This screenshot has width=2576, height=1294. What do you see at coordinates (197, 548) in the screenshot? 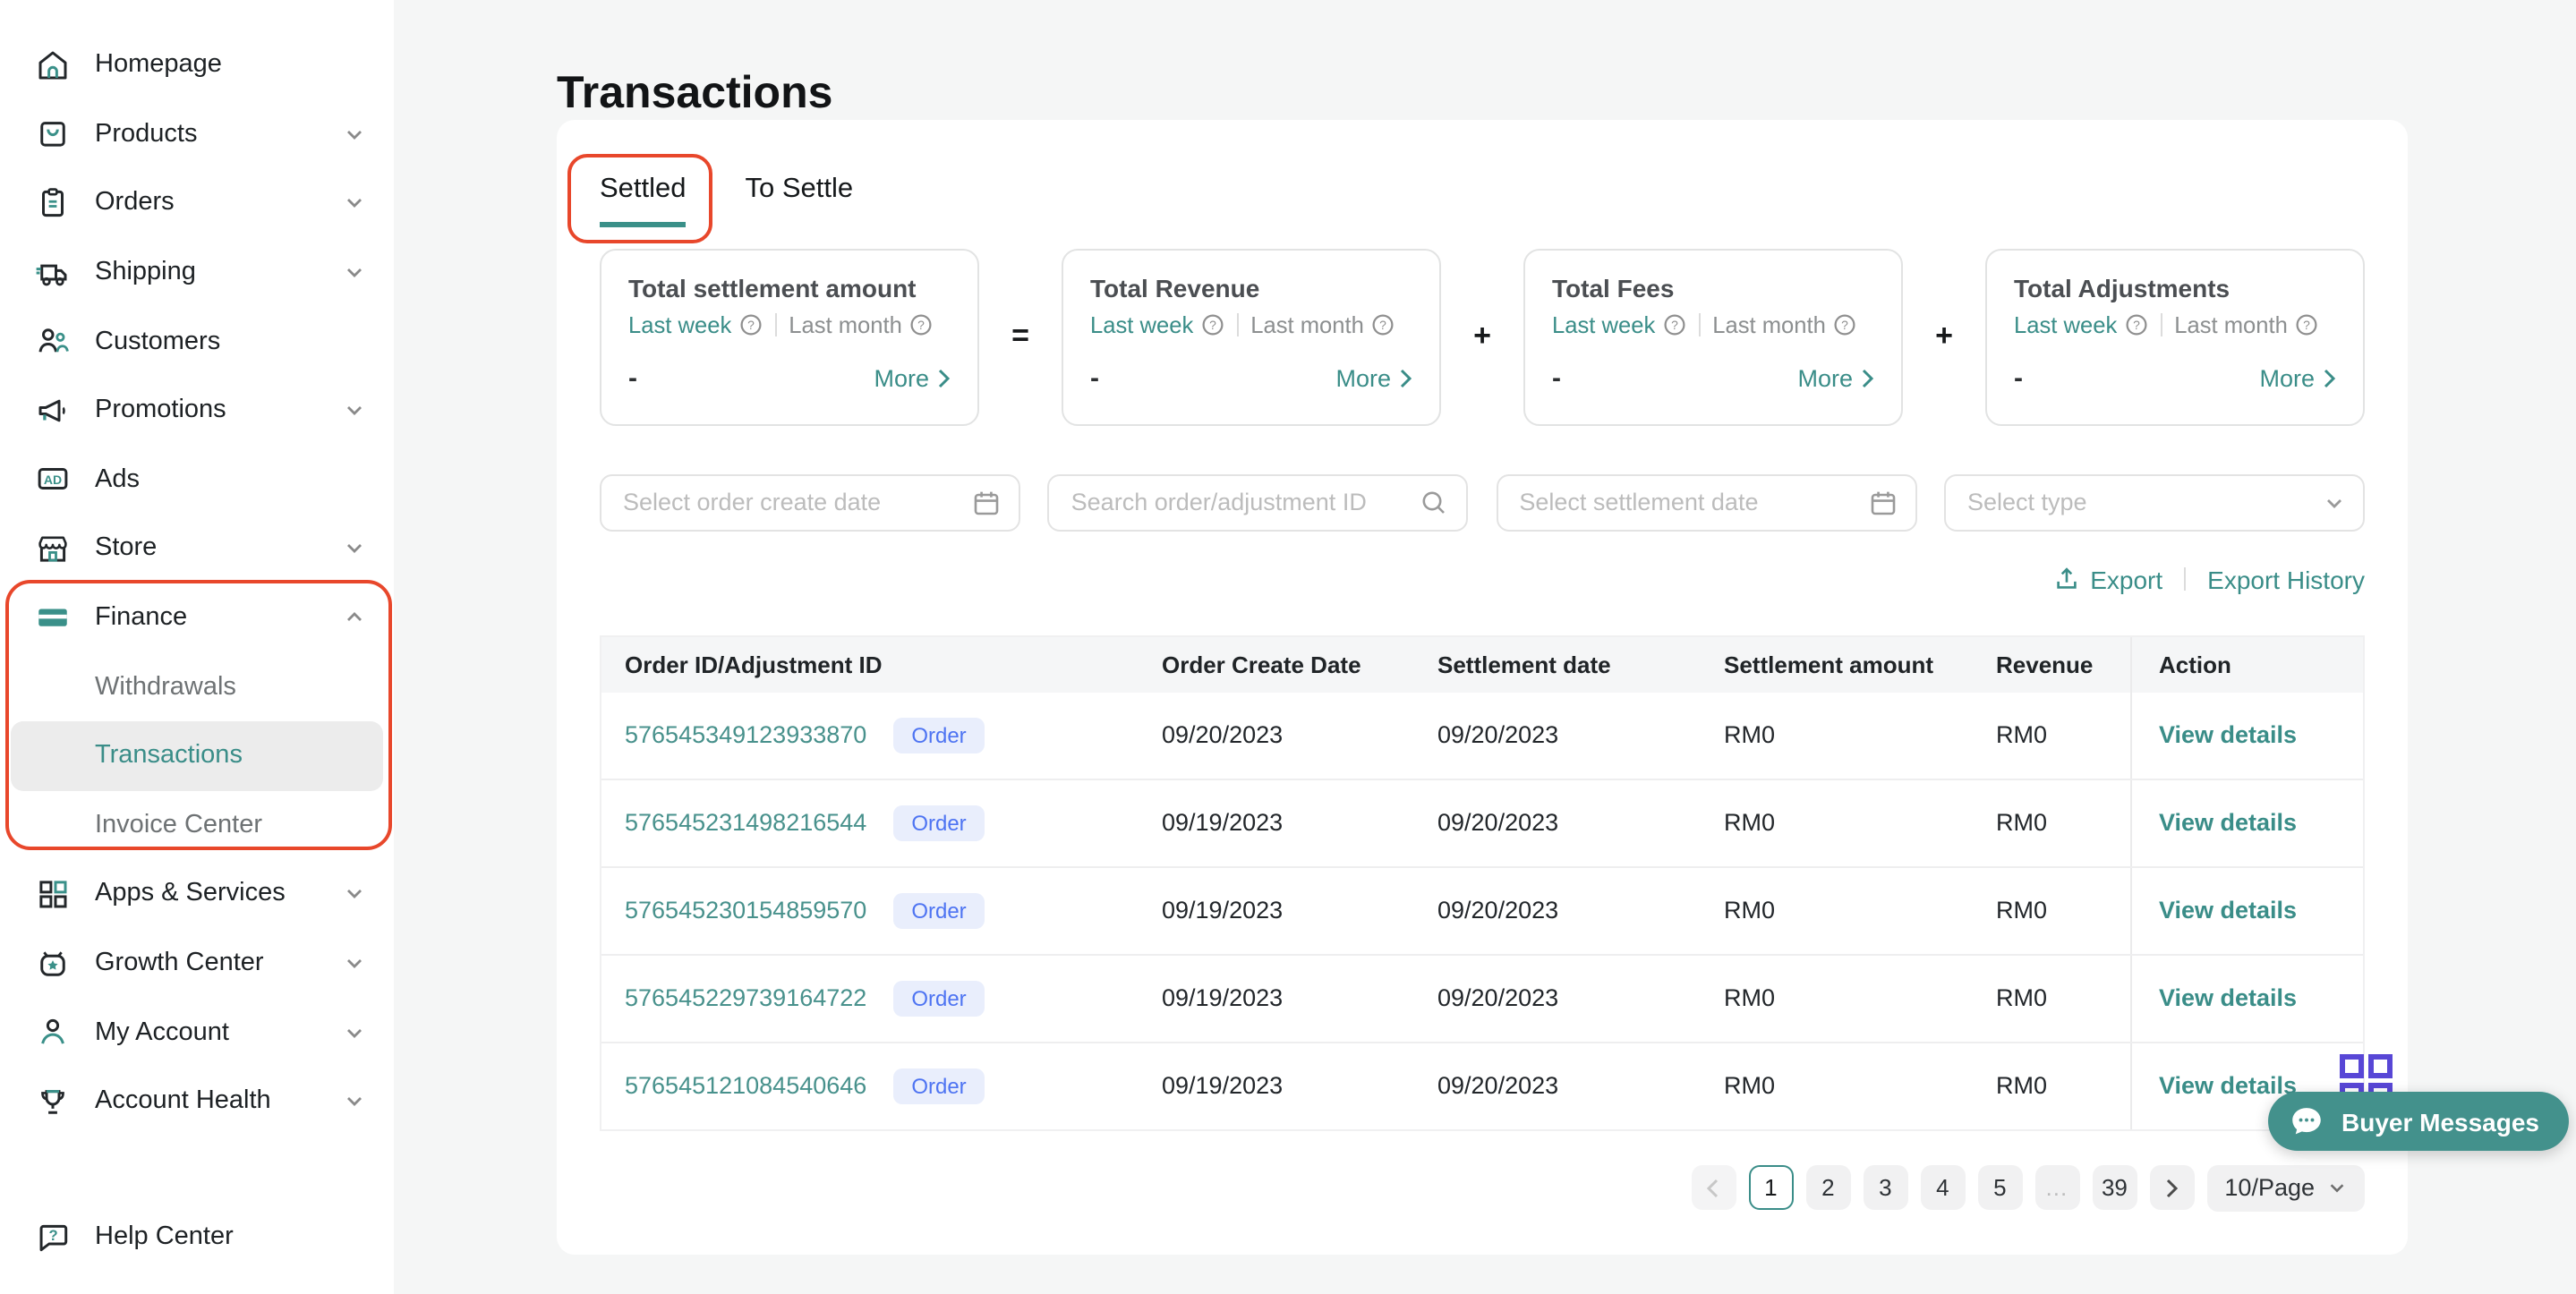
I see `sidebar-item-store: Store` at bounding box center [197, 548].